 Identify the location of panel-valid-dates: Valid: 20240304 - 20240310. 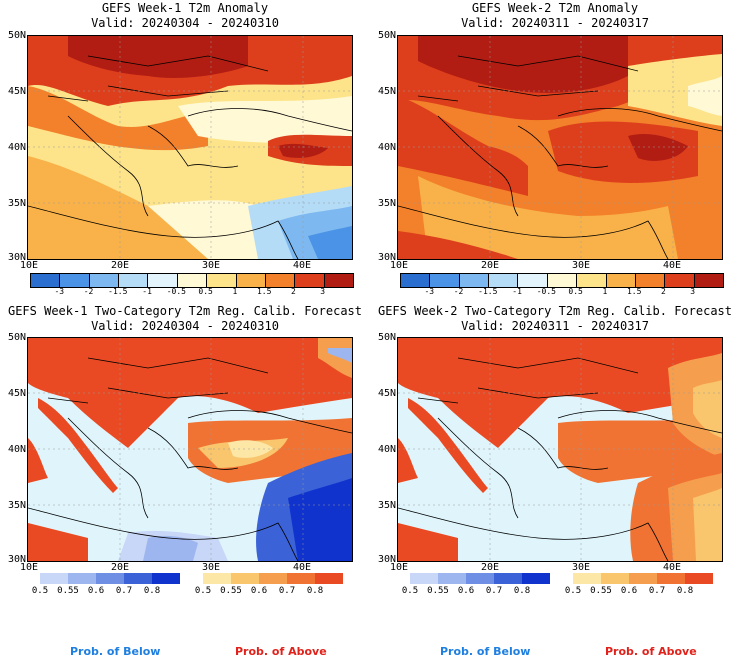
(185, 326).